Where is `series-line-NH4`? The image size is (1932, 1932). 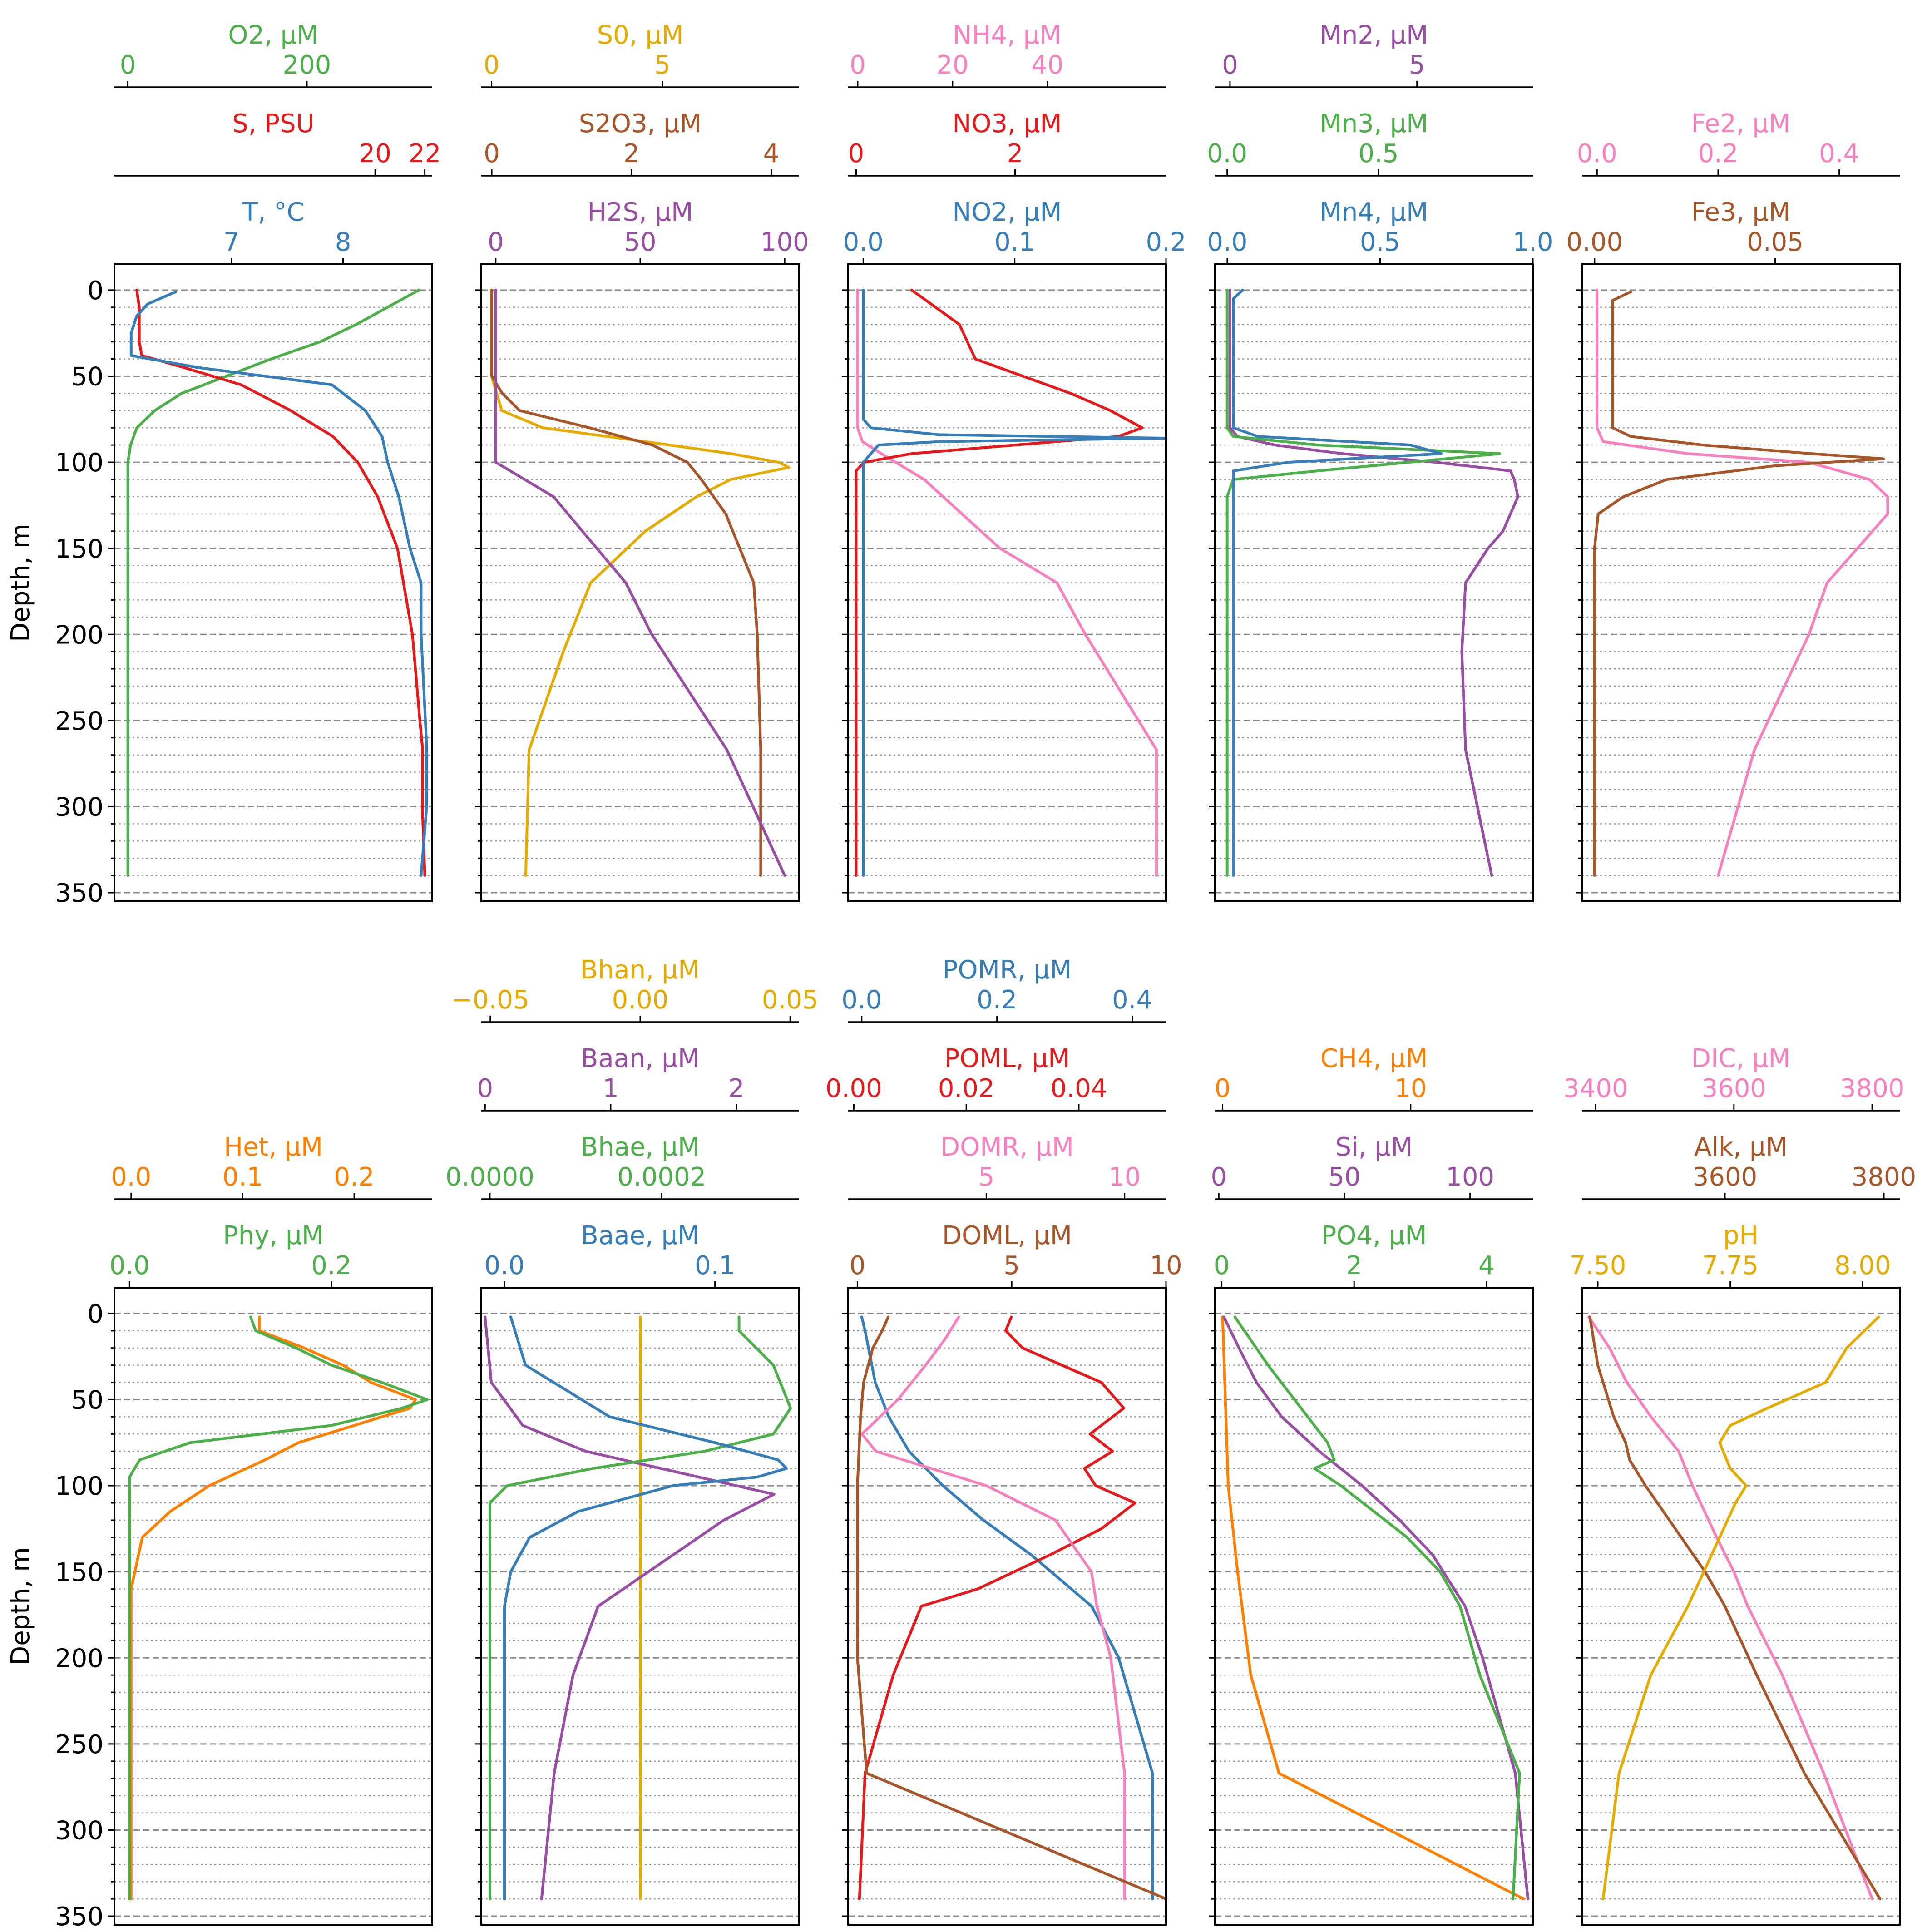 series-line-NH4 is located at coordinates (1007, 583).